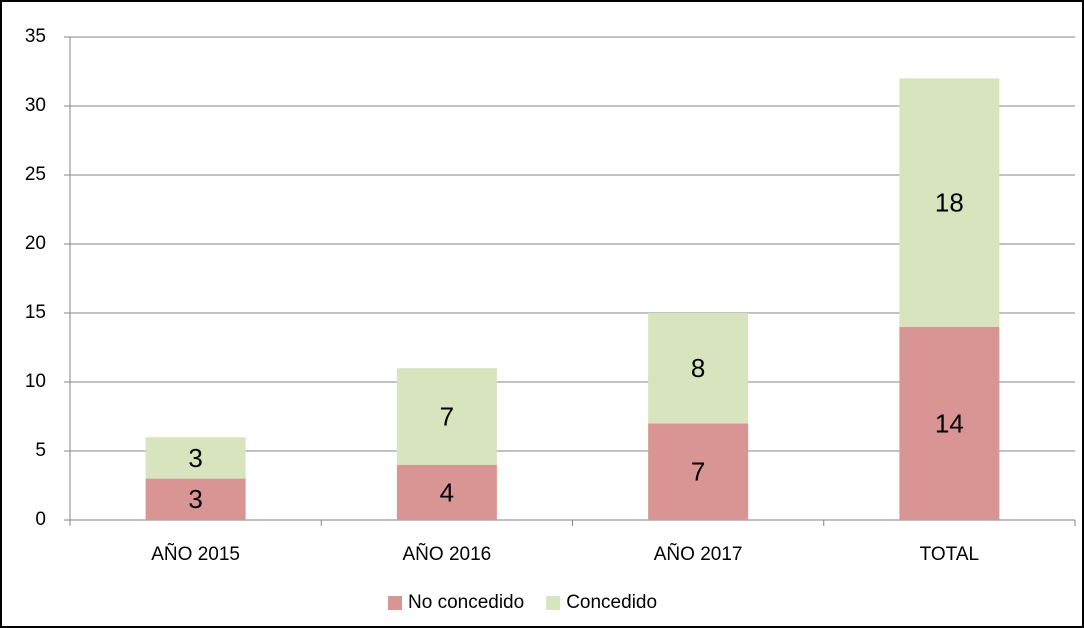 This screenshot has width=1084, height=628. Describe the element at coordinates (40, 450) in the screenshot. I see `y-tick-label: 5` at that location.